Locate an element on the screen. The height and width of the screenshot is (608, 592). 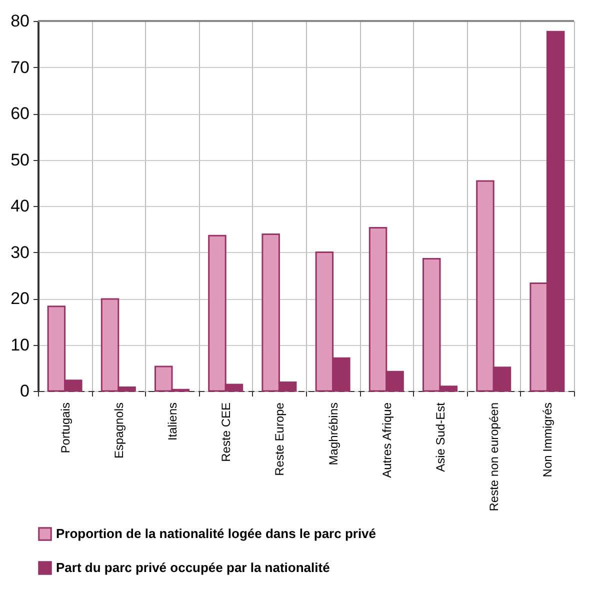
y-tick-label: 10 is located at coordinates (20, 344).